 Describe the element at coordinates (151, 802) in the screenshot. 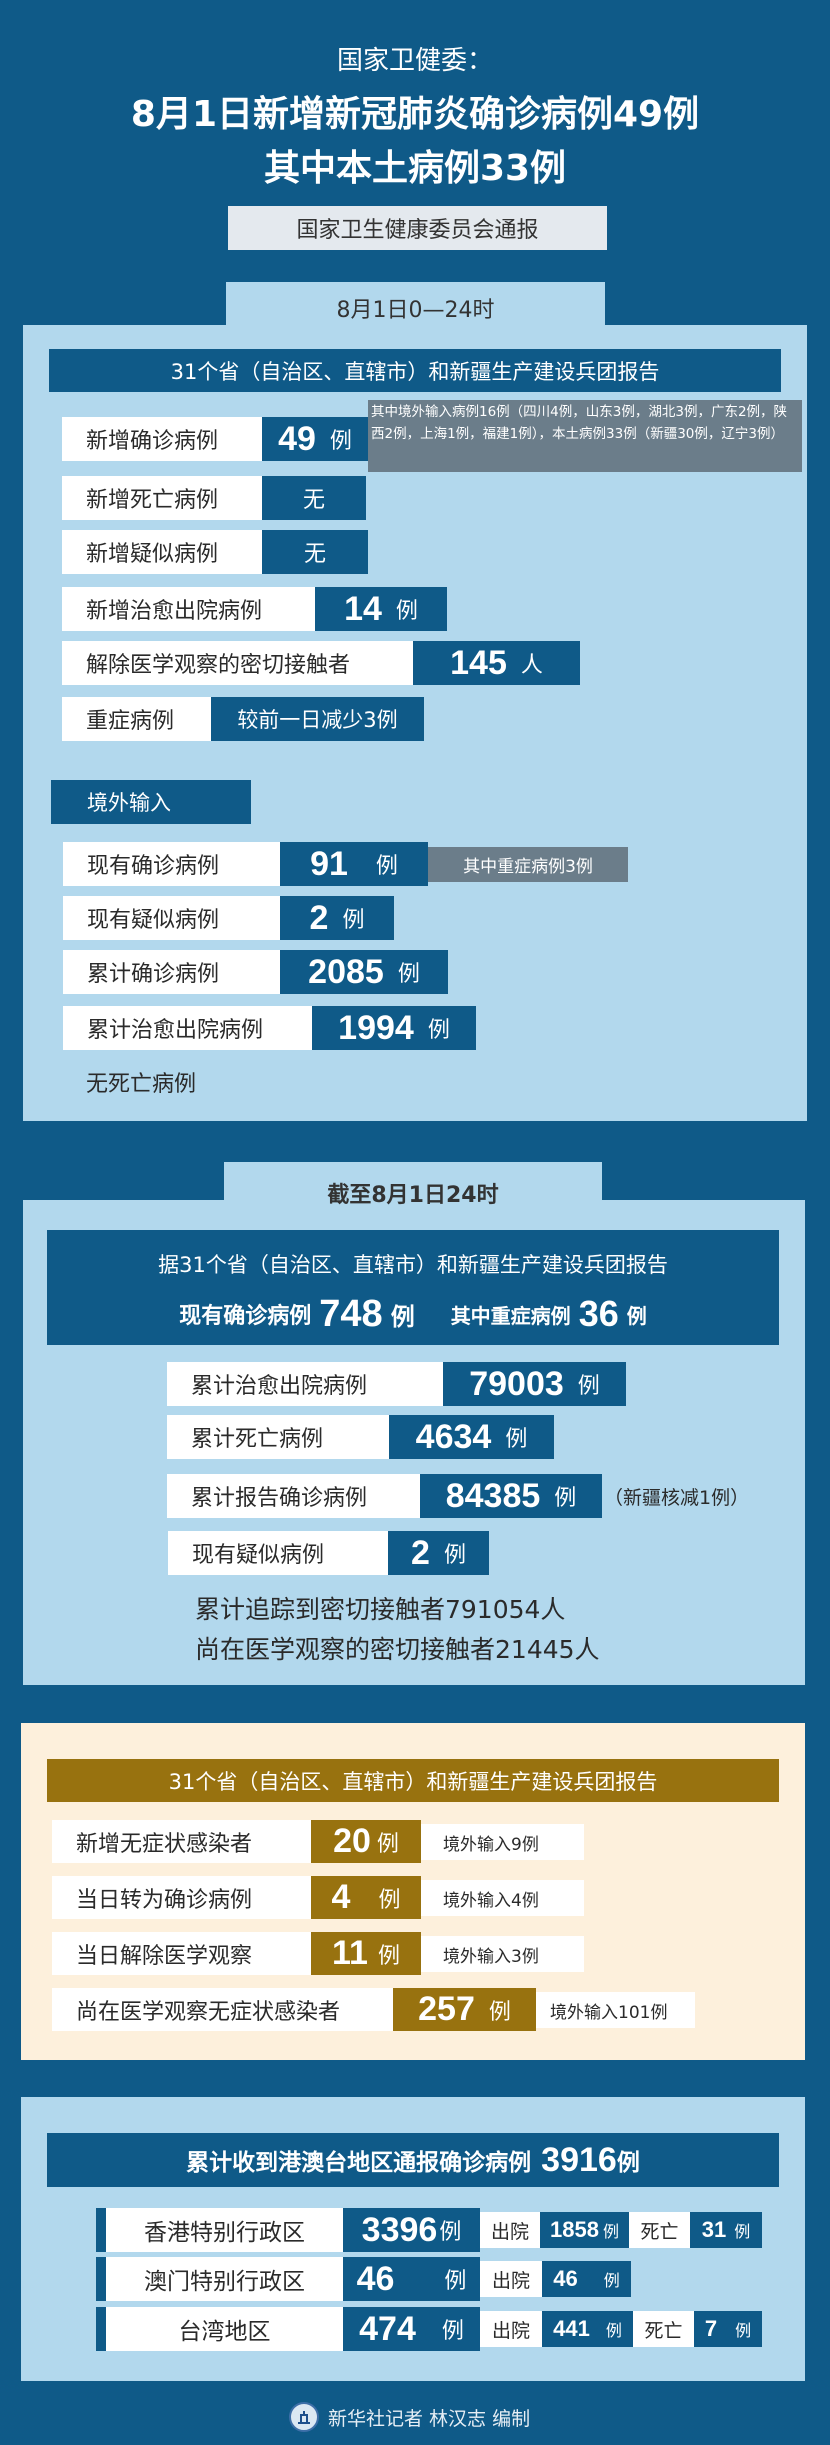

I see `imported-title: 境外输入` at that location.